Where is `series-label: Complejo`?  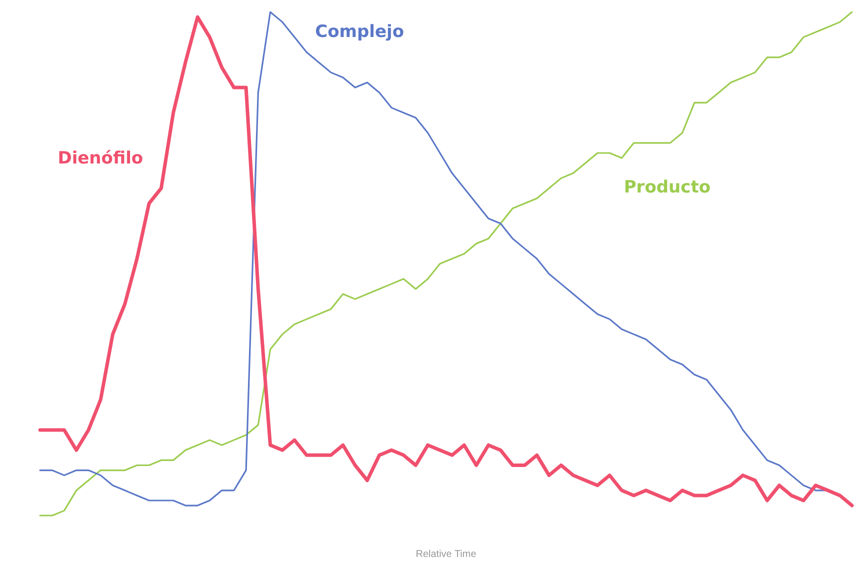 series-label: Complejo is located at coordinates (359, 32).